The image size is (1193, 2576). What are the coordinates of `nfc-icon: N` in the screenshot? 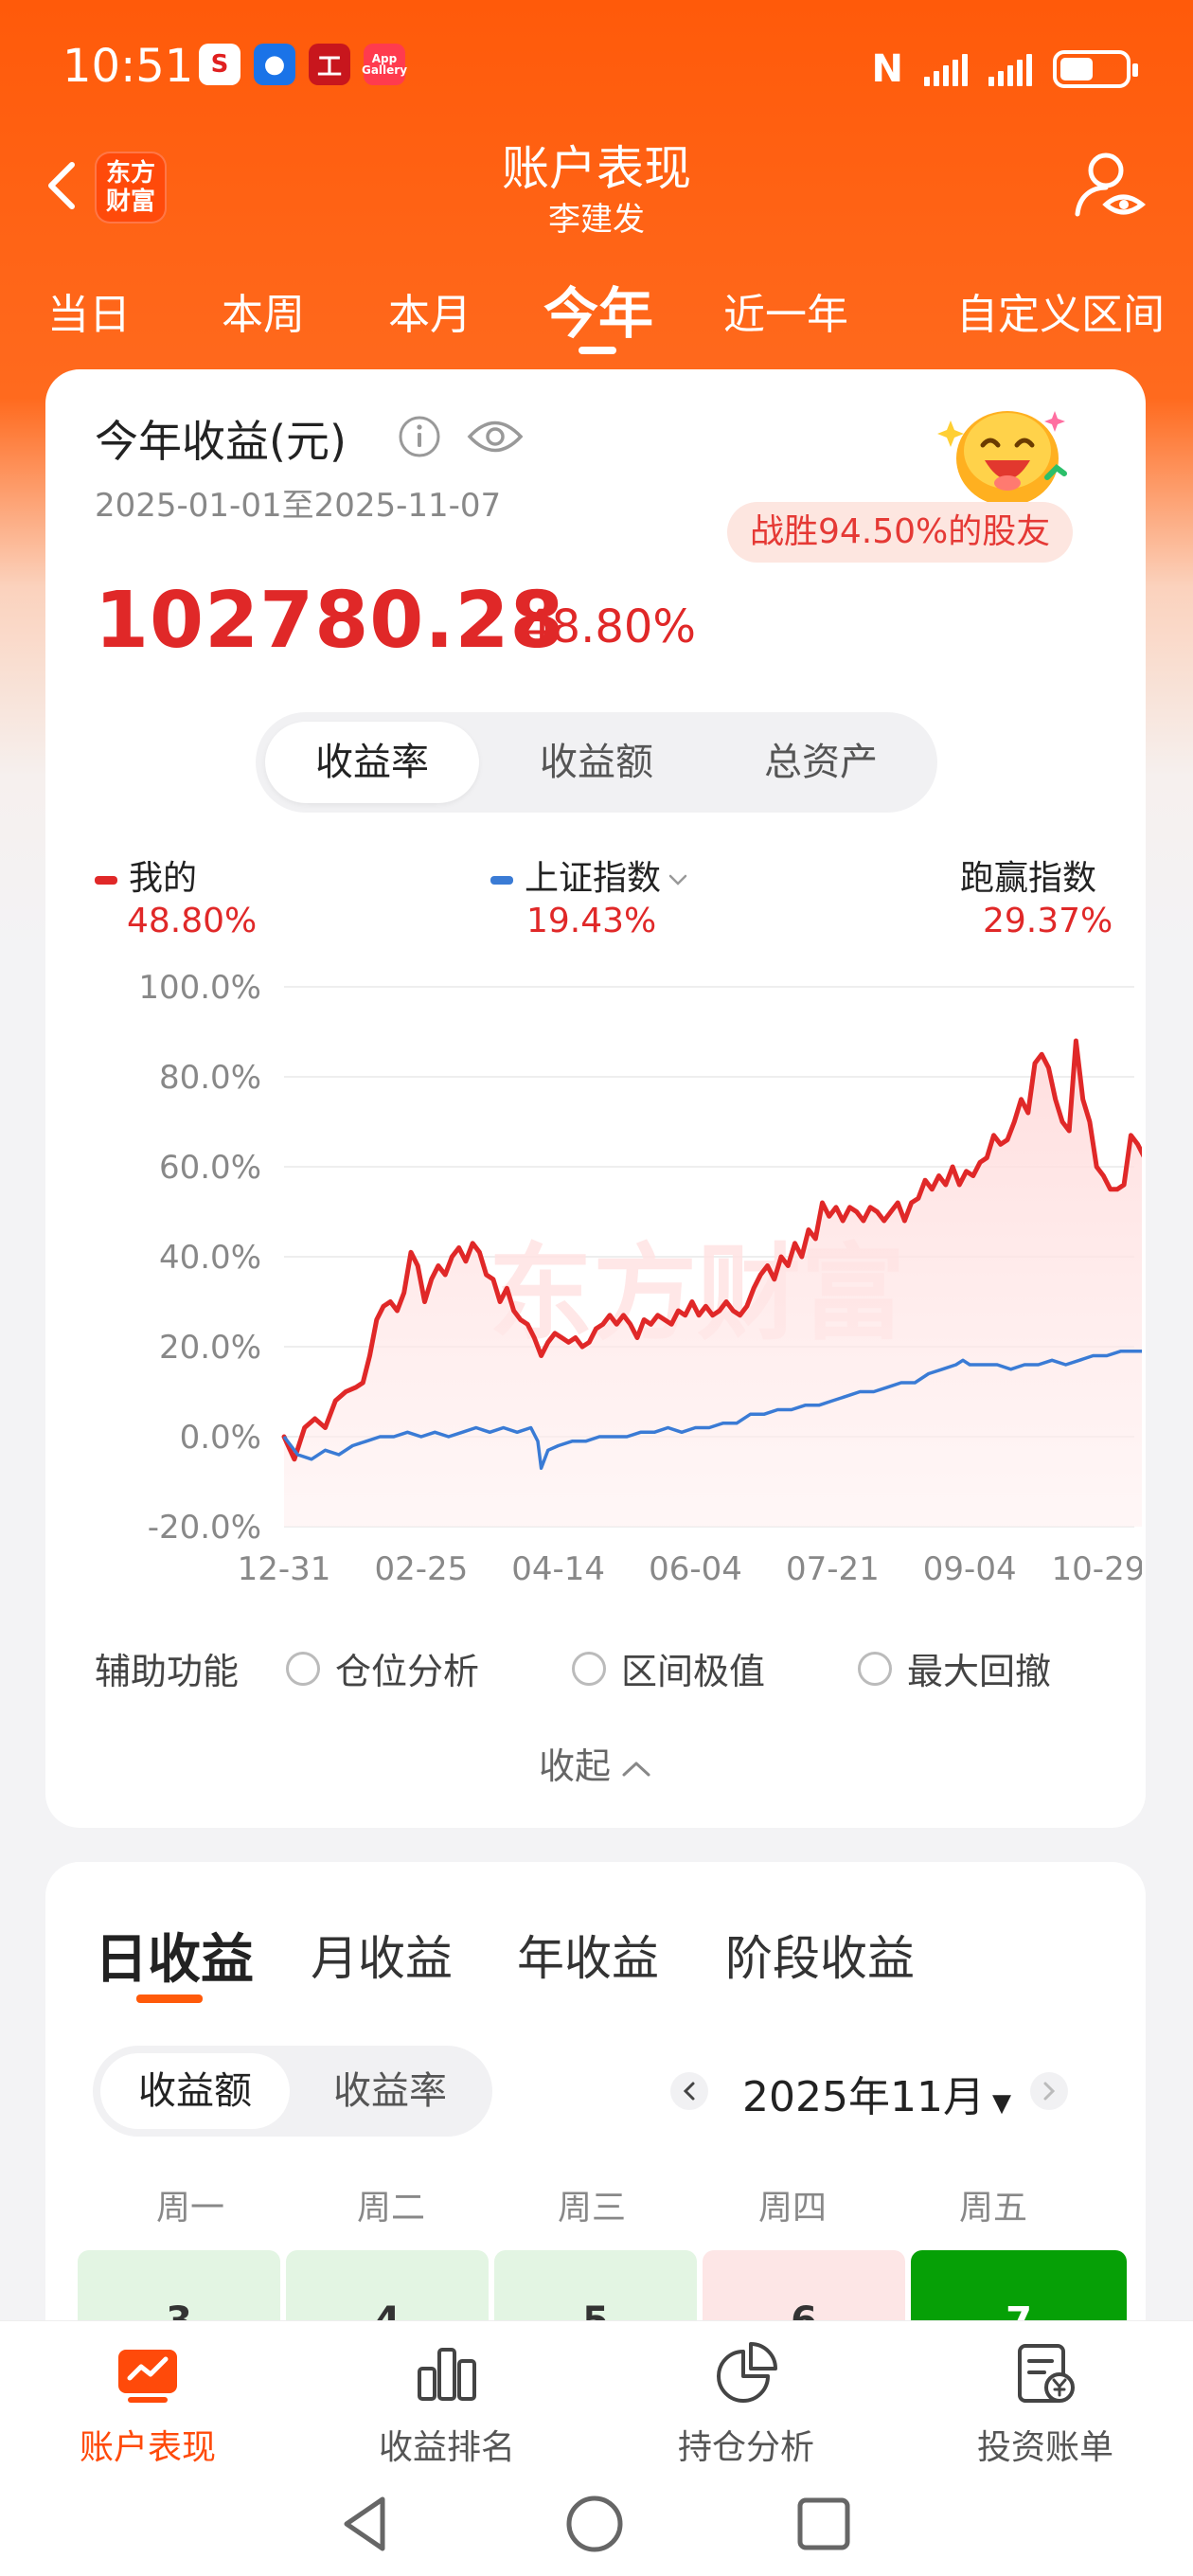 It's located at (887, 69).